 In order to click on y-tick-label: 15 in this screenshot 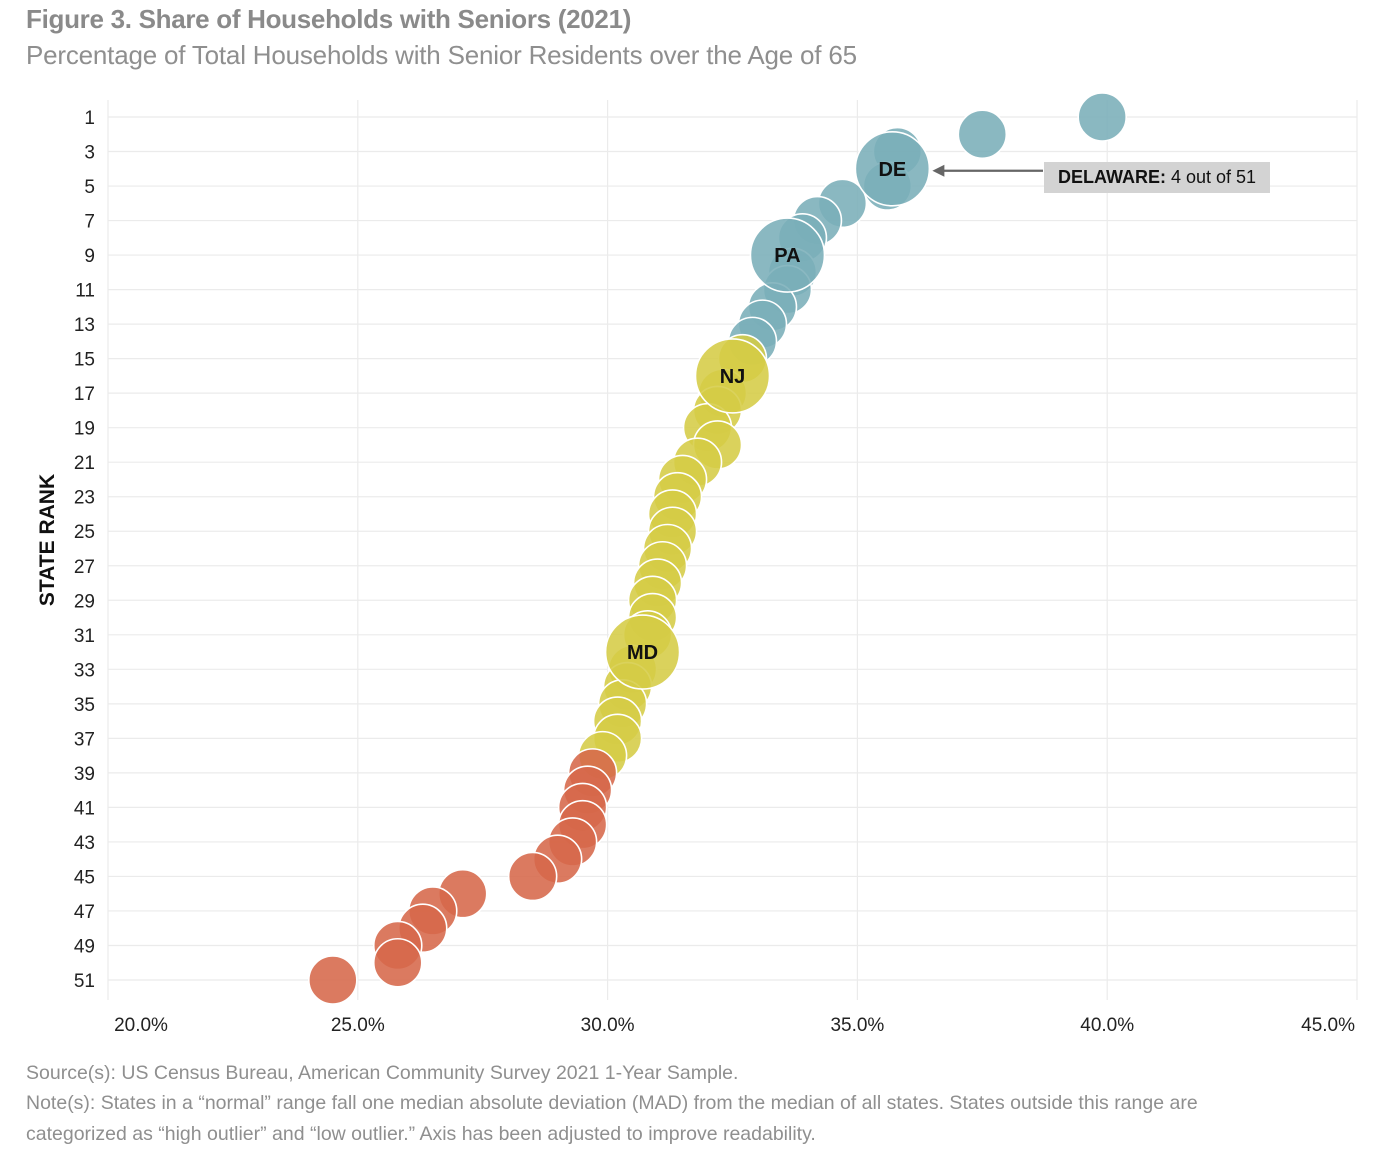, I will do `click(84, 360)`.